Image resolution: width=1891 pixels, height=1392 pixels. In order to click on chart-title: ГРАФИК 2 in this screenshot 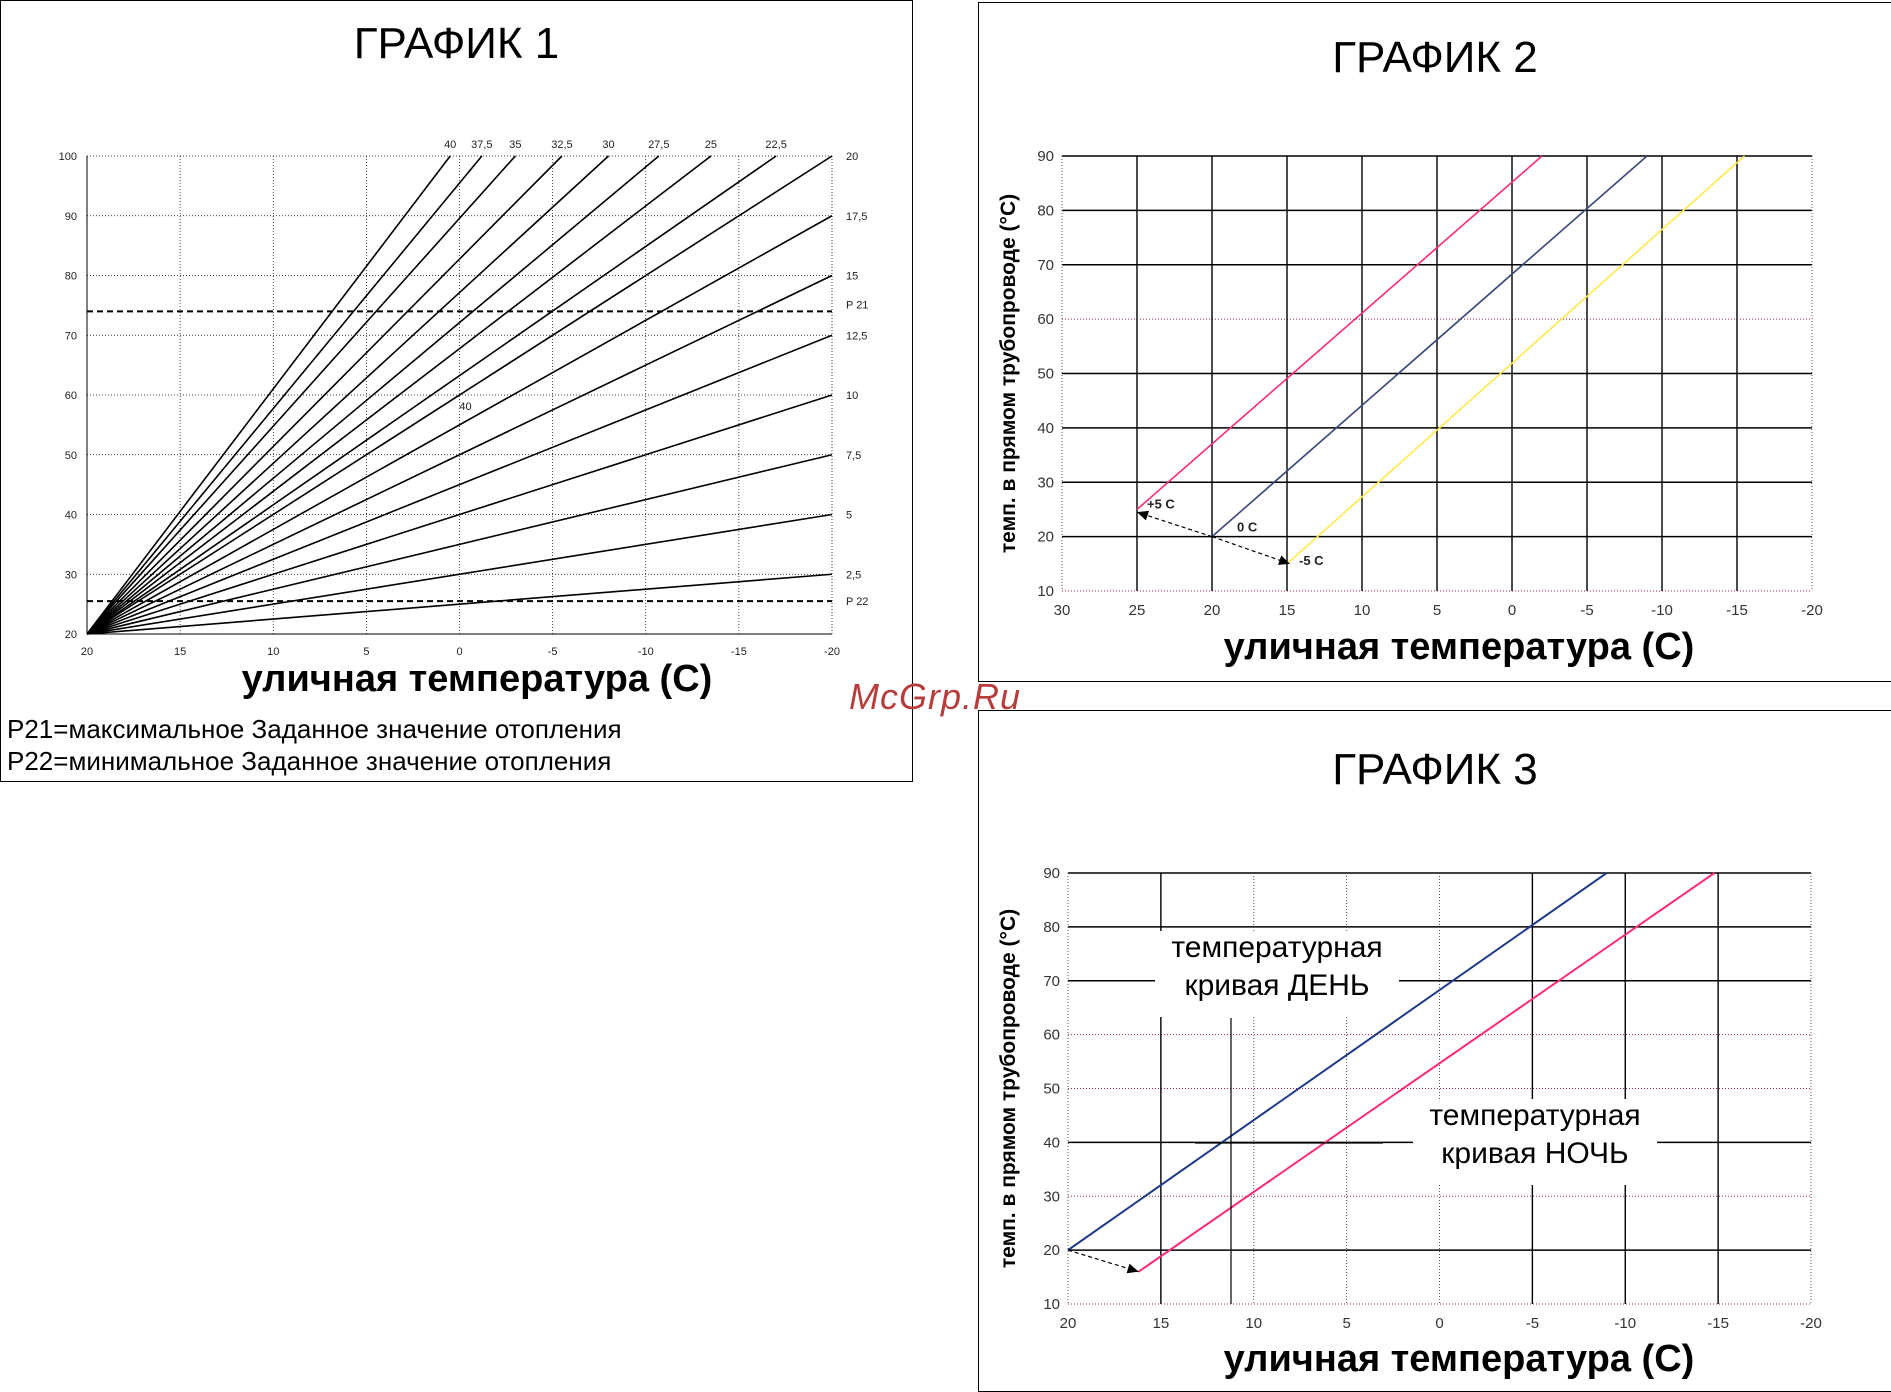, I will do `click(1435, 57)`.